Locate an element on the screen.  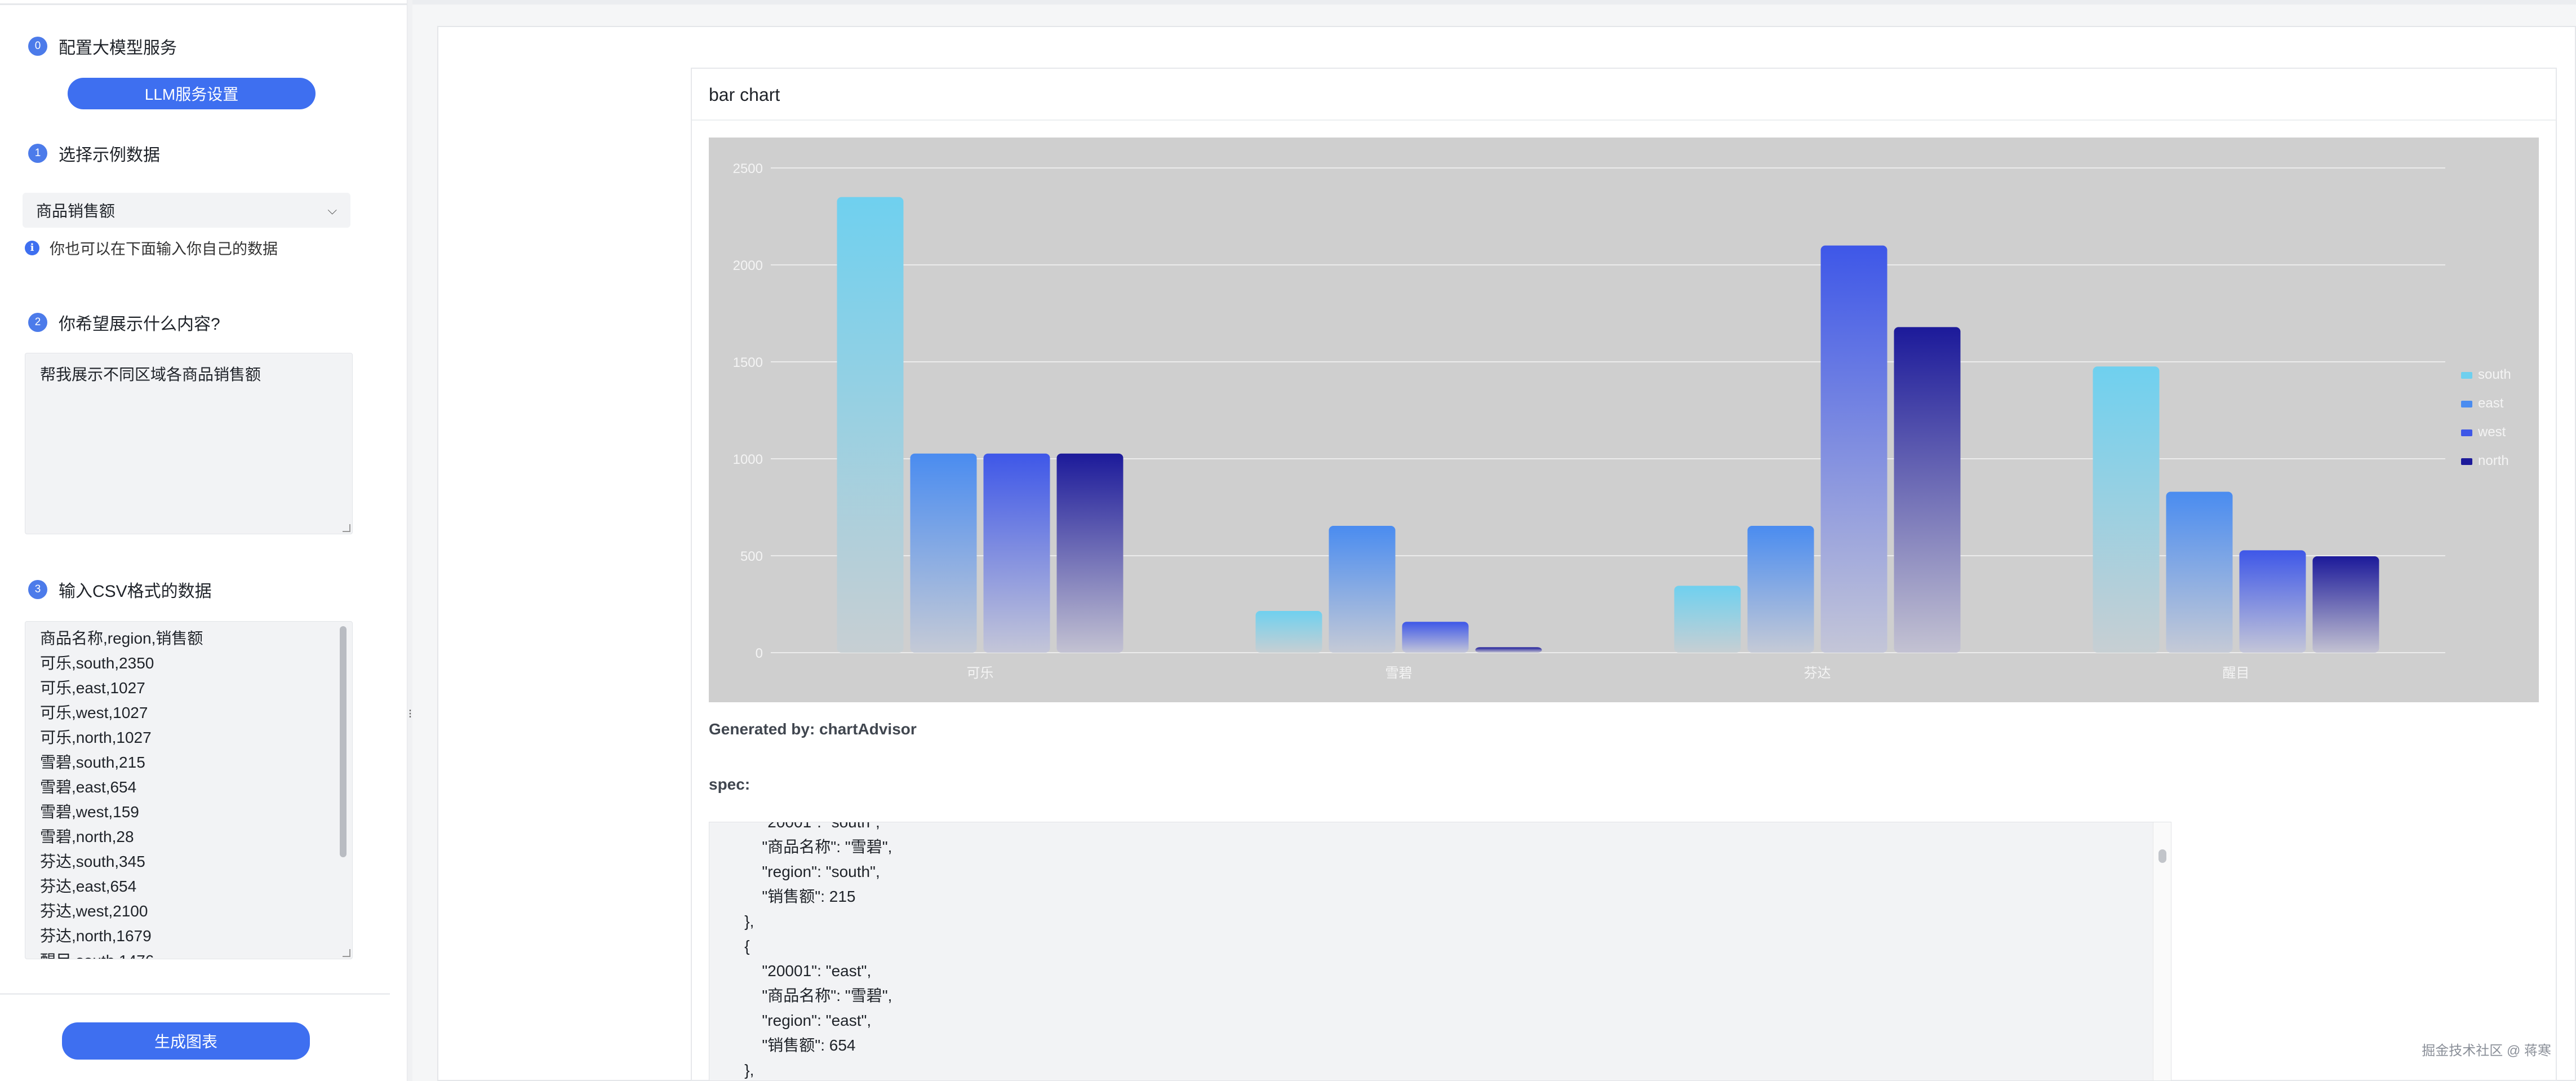
csv-scrollbar is located at coordinates (343, 742).